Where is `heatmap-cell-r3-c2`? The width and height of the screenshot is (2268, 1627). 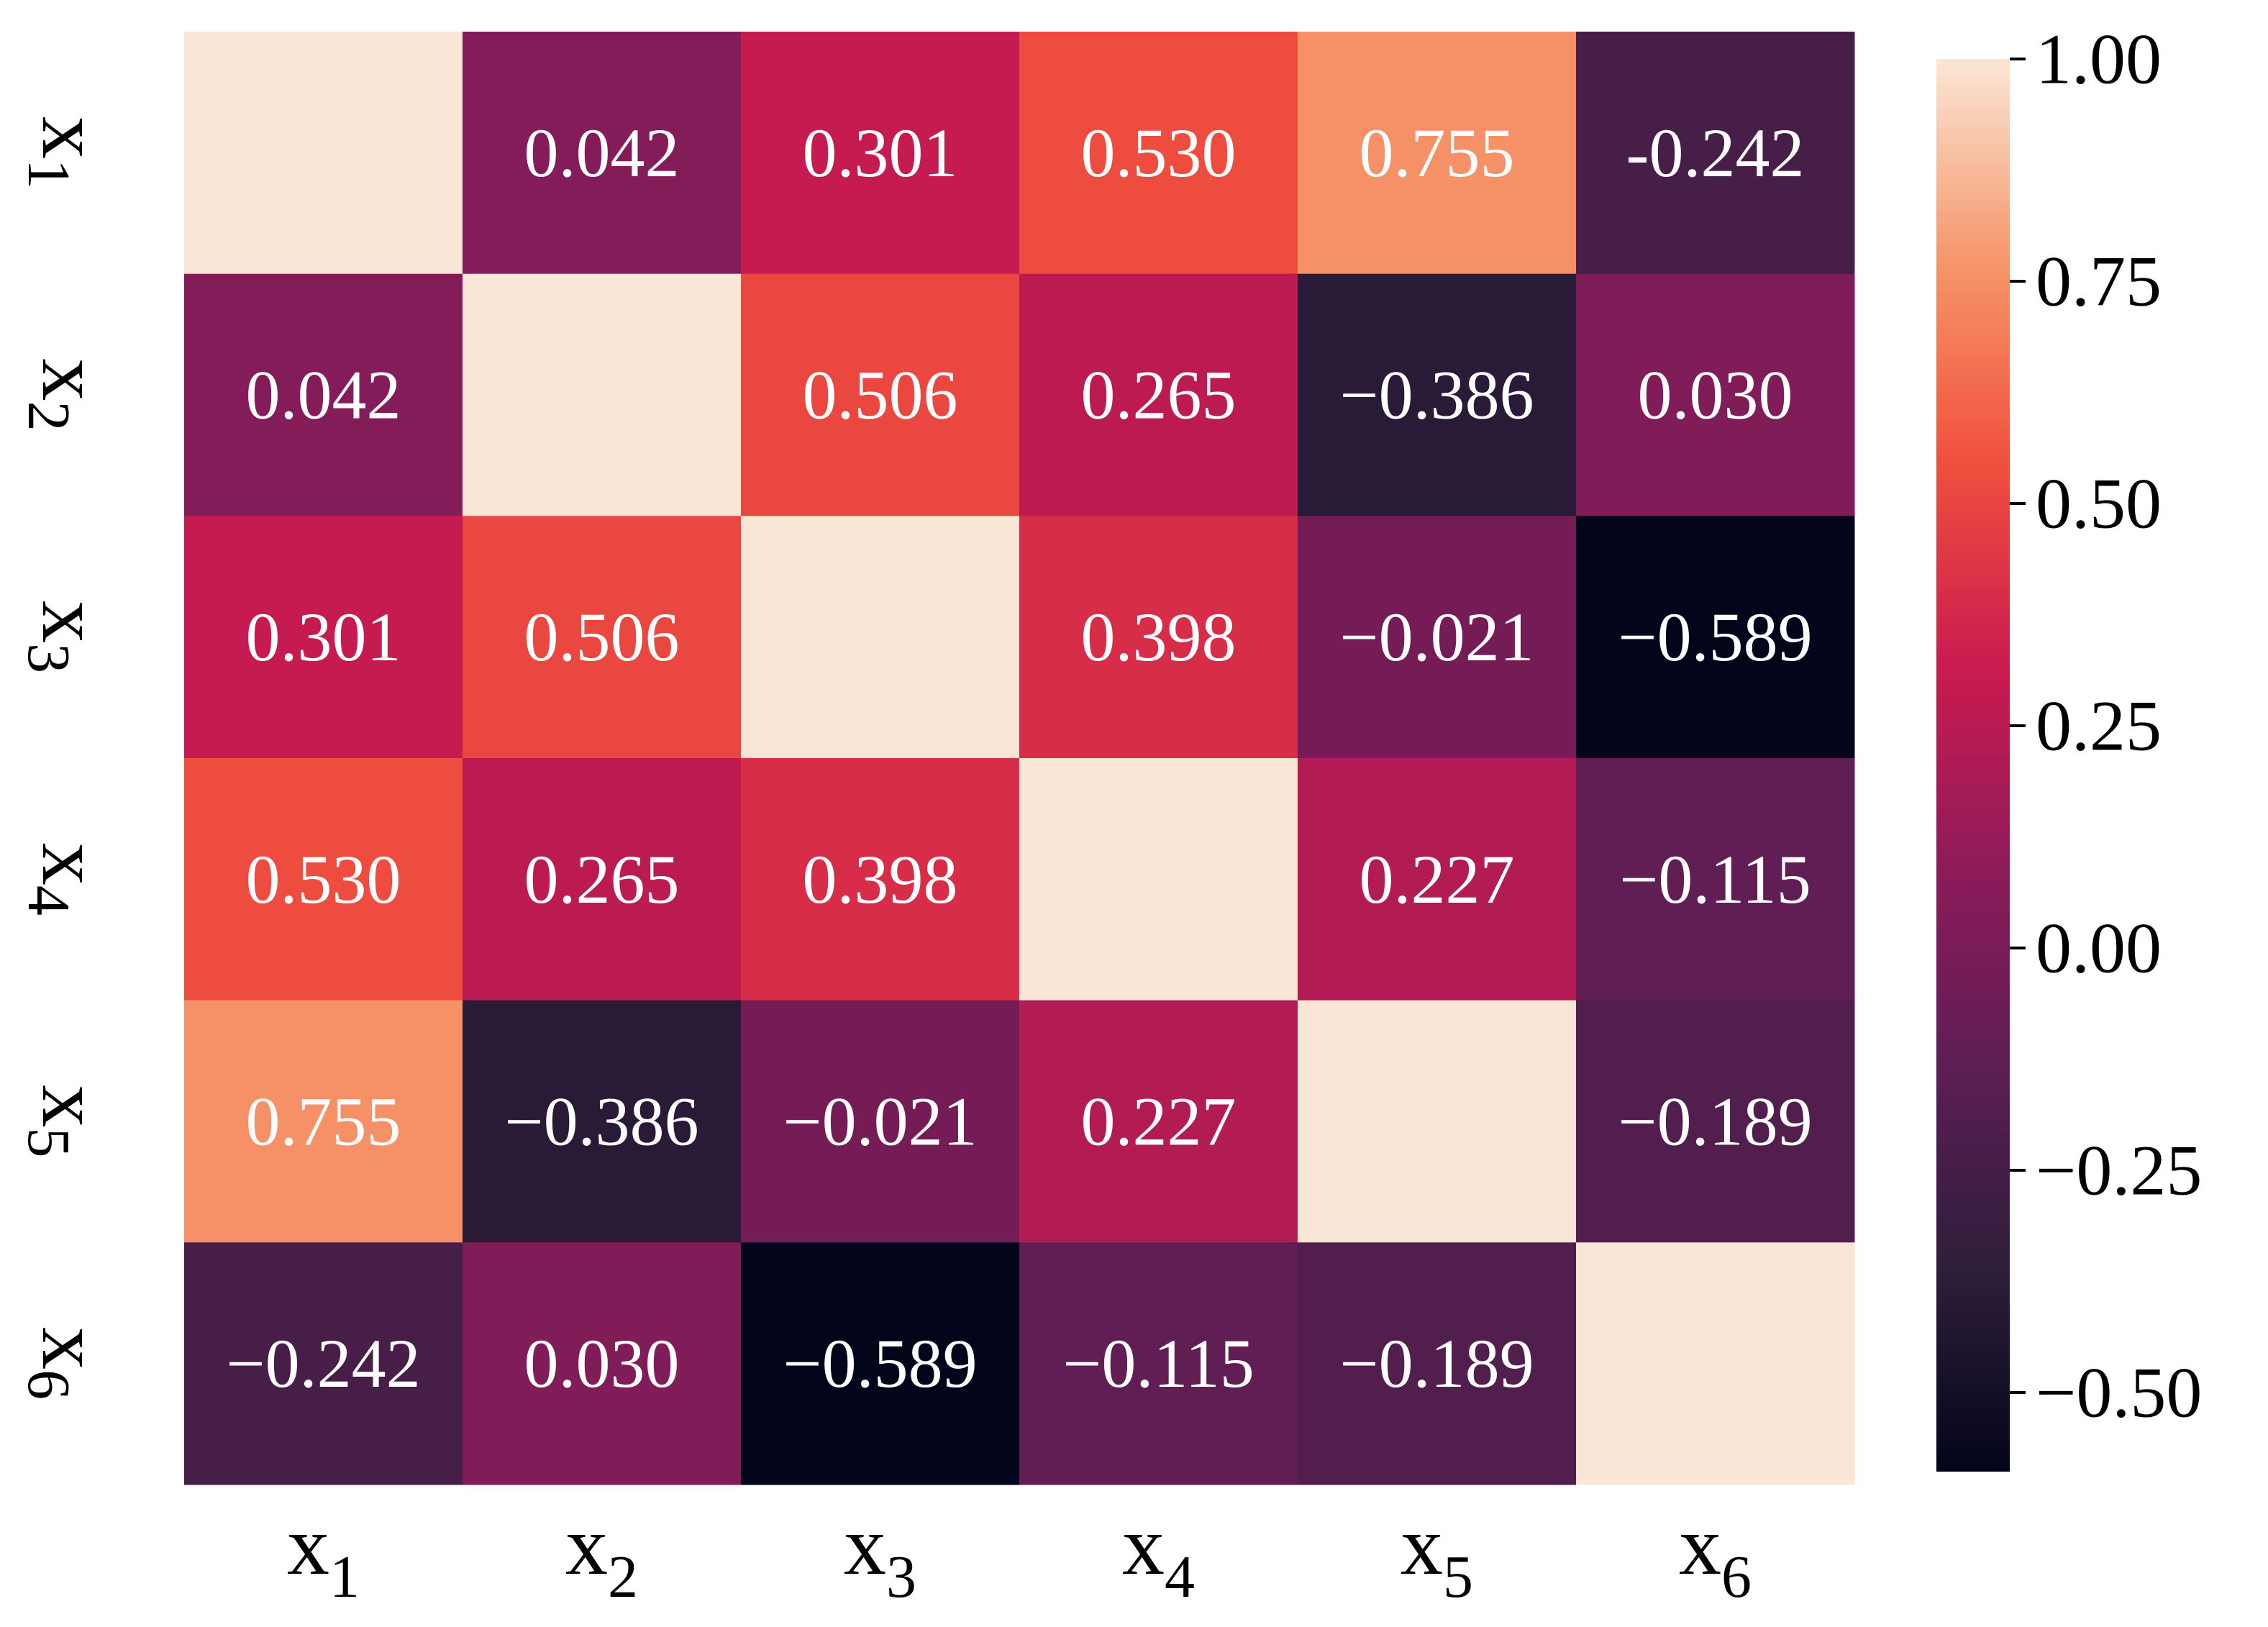 heatmap-cell-r3-c2 is located at coordinates (602, 637).